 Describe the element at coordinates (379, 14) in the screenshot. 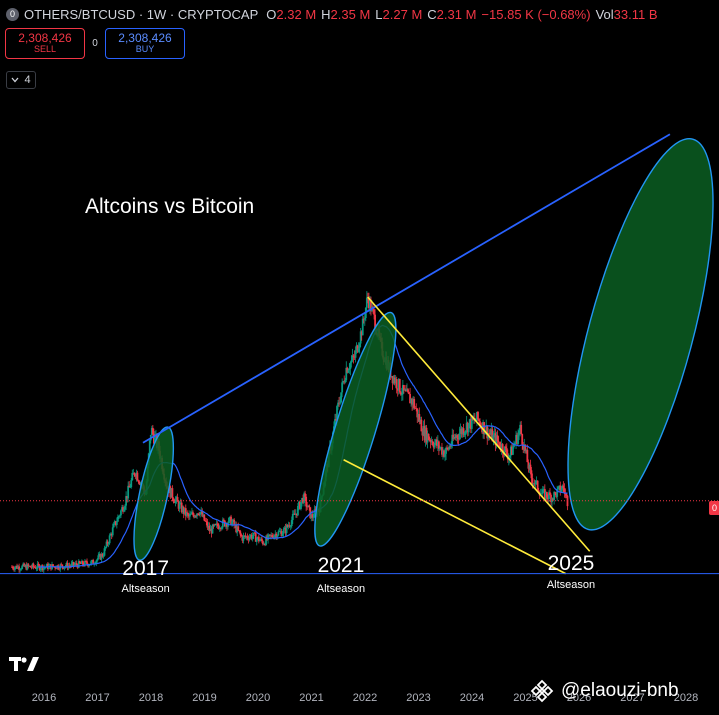

I see `ohlc-key: L` at that location.